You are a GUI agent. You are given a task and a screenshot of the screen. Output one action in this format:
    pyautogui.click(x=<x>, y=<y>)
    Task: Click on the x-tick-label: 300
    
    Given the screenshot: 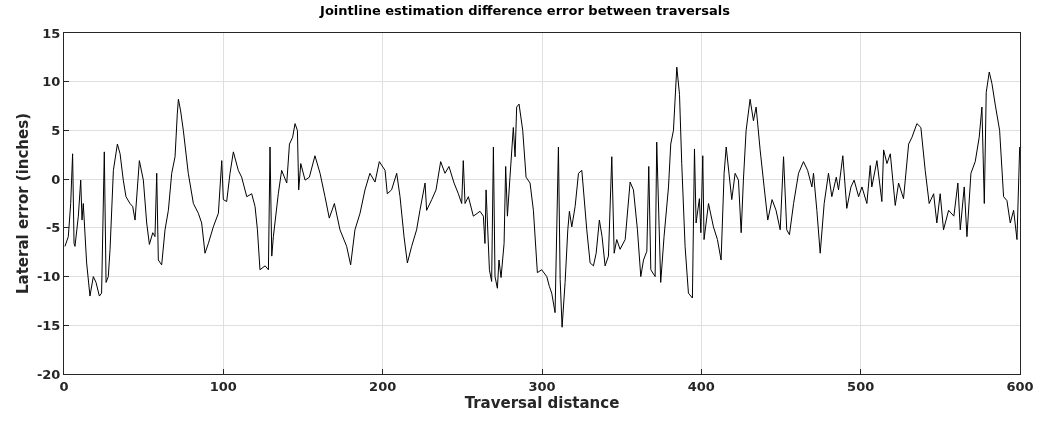 What is the action you would take?
    pyautogui.click(x=542, y=386)
    